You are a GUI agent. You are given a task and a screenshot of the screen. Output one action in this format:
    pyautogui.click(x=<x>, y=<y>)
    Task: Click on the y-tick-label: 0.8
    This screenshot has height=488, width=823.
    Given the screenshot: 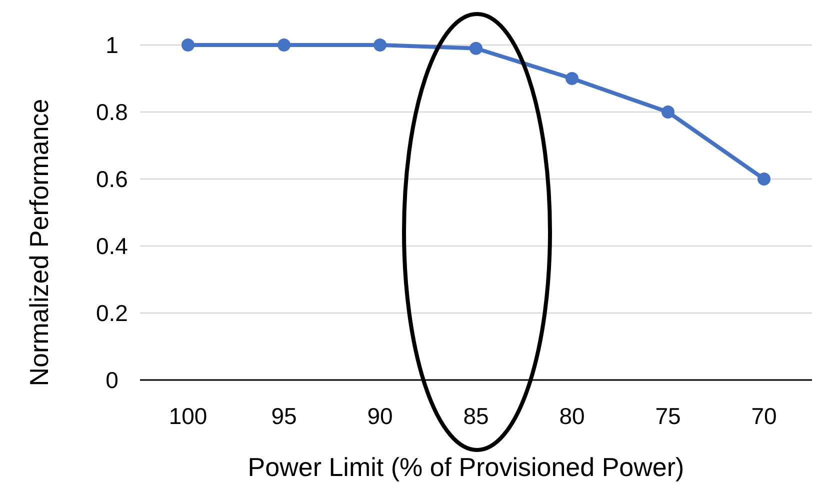 What is the action you would take?
    pyautogui.click(x=112, y=112)
    